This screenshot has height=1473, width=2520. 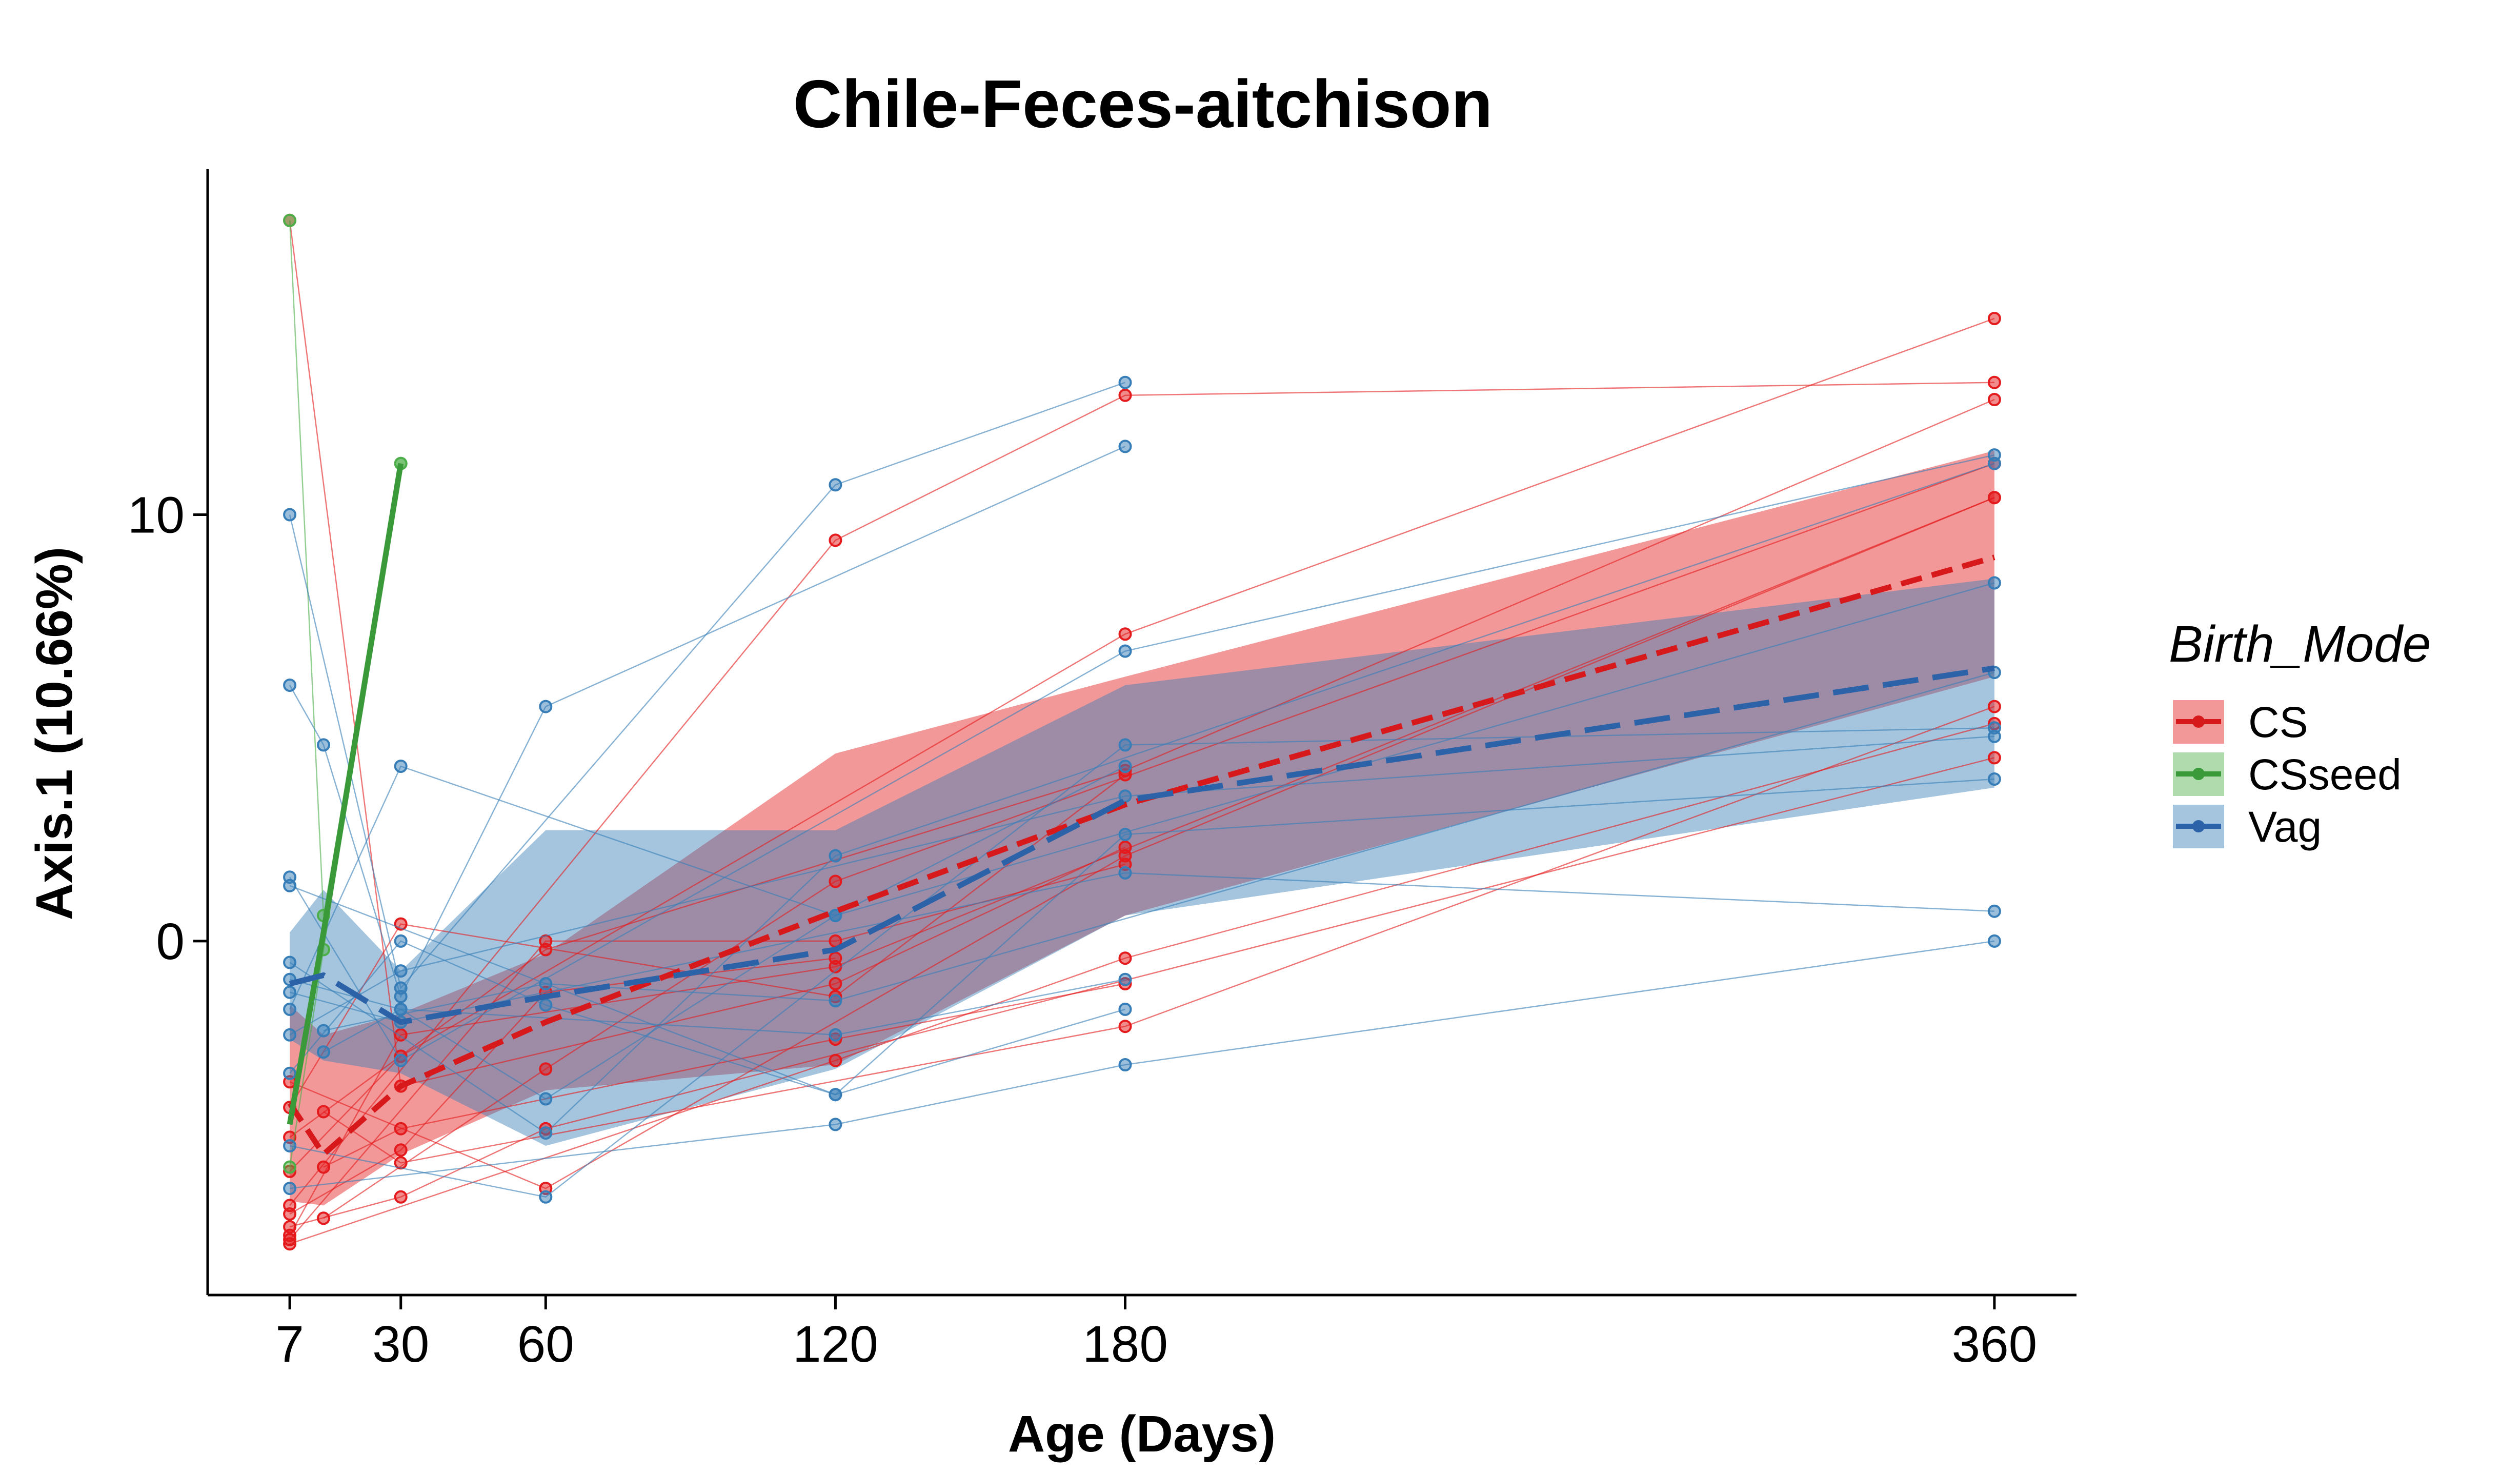 I want to click on legend-label-cs: CS, so click(x=2278, y=722).